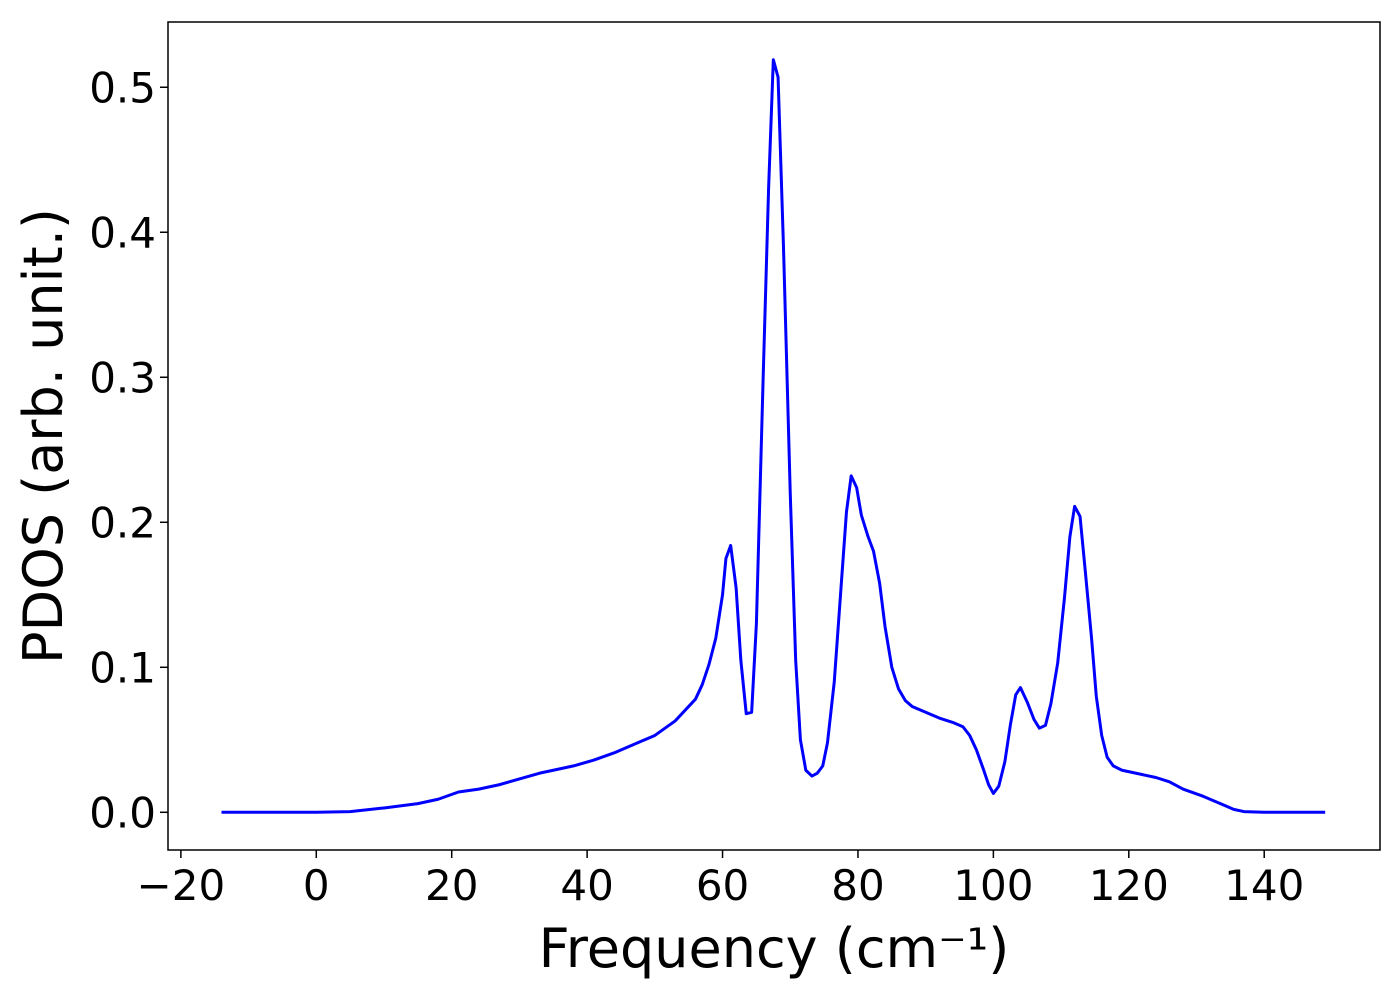 The height and width of the screenshot is (1000, 1400). Describe the element at coordinates (122, 232) in the screenshot. I see `y-tick-label: 0.4` at that location.